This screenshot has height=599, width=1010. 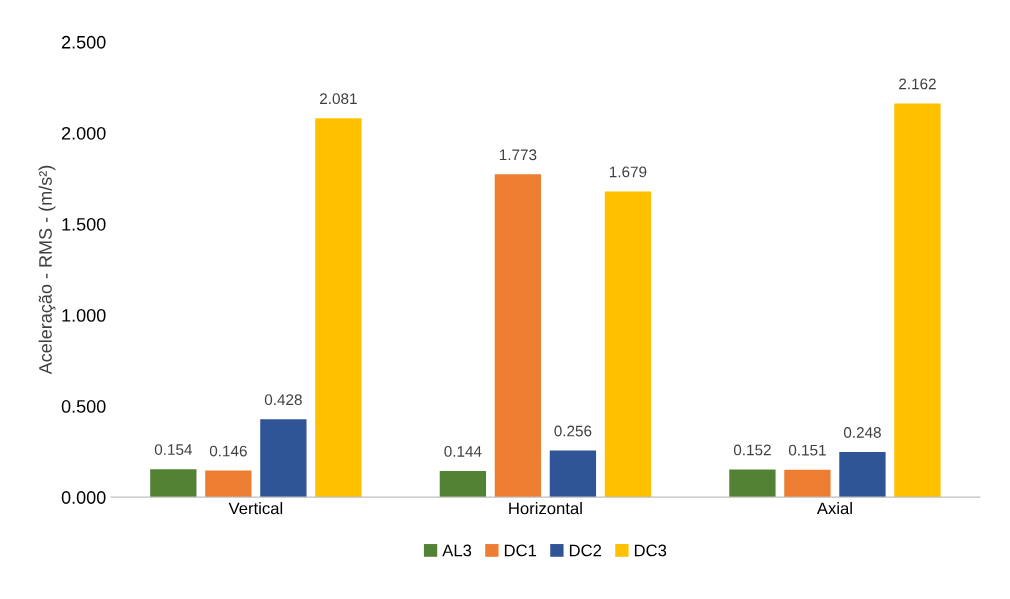 I want to click on data-label: 0.154, so click(x=173, y=449).